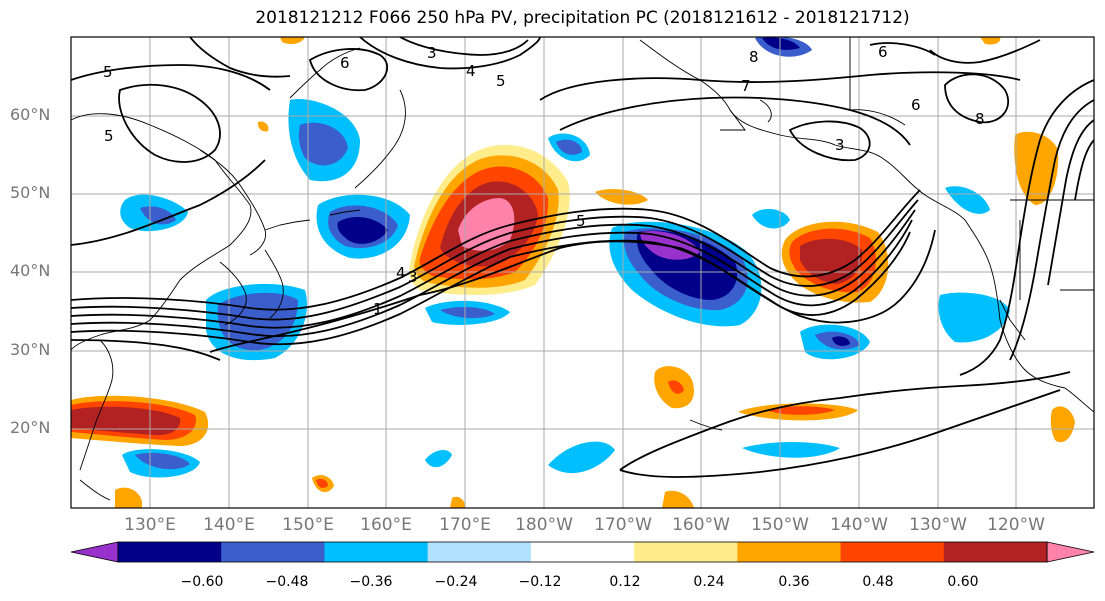 The width and height of the screenshot is (1105, 601). Describe the element at coordinates (30, 114) in the screenshot. I see `lat-label: 60°N` at that location.